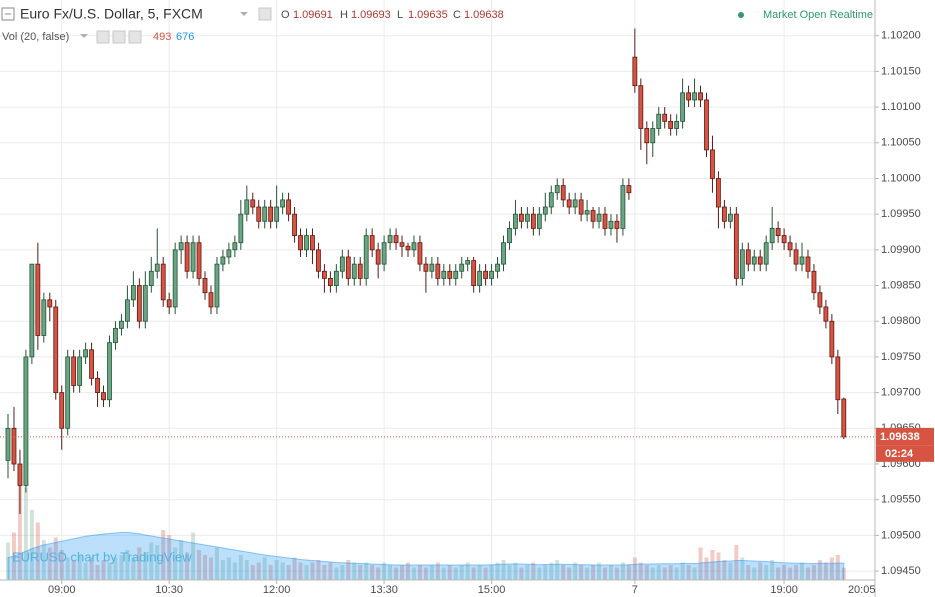 The height and width of the screenshot is (597, 935). I want to click on y-tick-label: 1.09550, so click(901, 500).